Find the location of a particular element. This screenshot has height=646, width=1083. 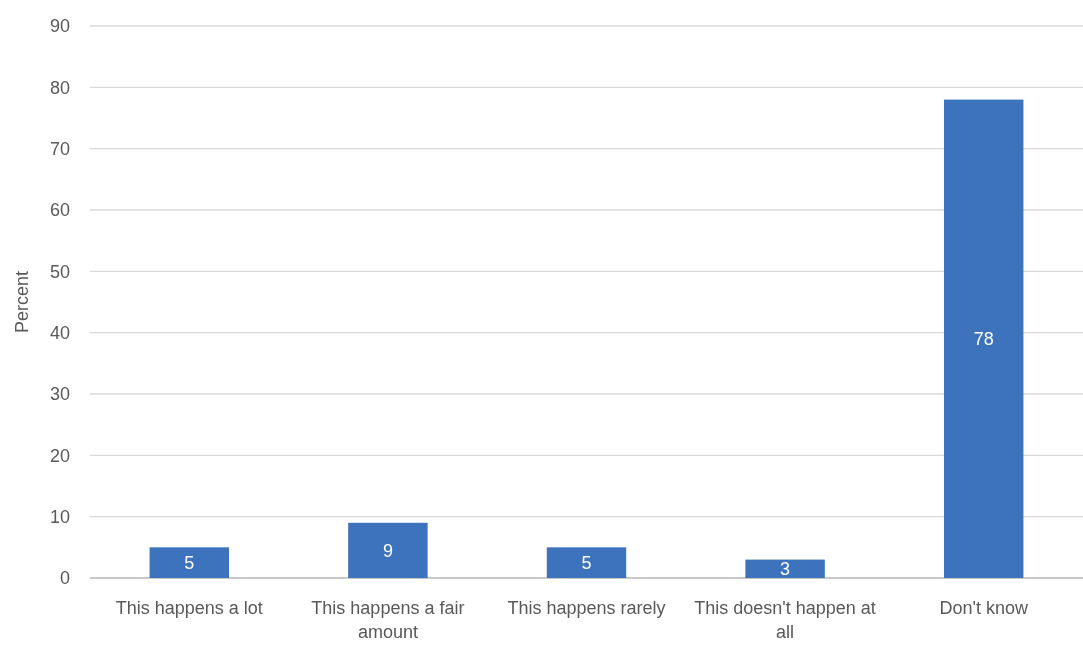

y-tick-label: 40 is located at coordinates (59, 332).